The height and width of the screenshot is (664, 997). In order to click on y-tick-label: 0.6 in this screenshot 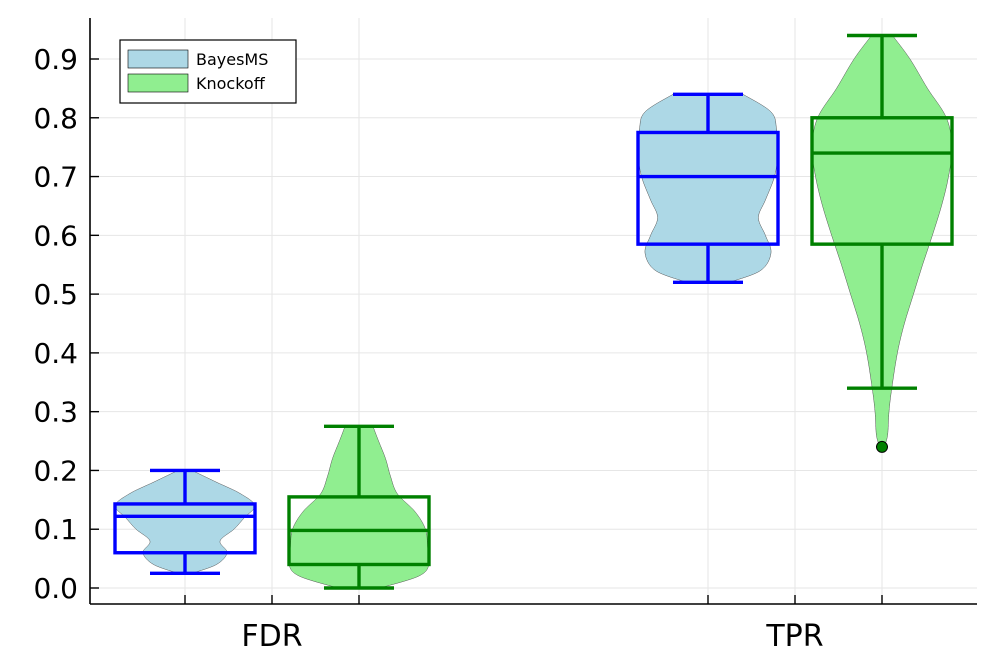, I will do `click(55, 235)`.